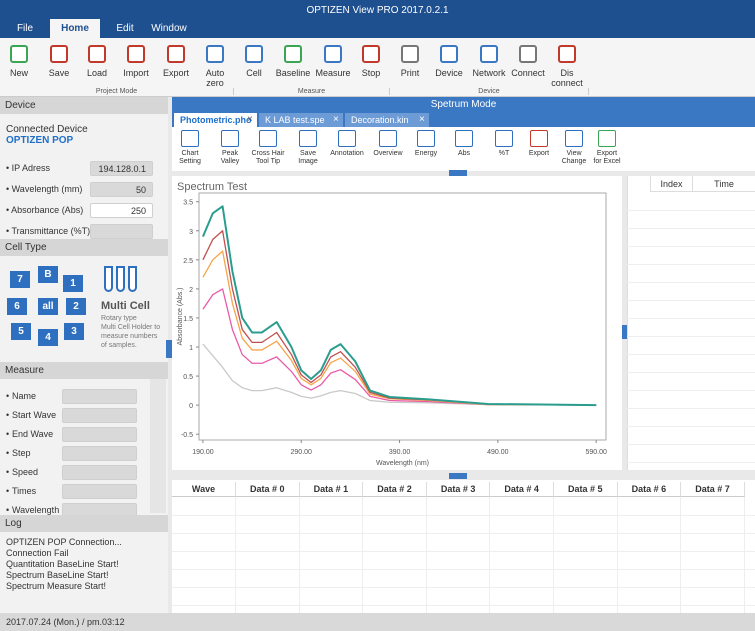 This screenshot has width=755, height=631. I want to click on section-header: Log, so click(84, 523).